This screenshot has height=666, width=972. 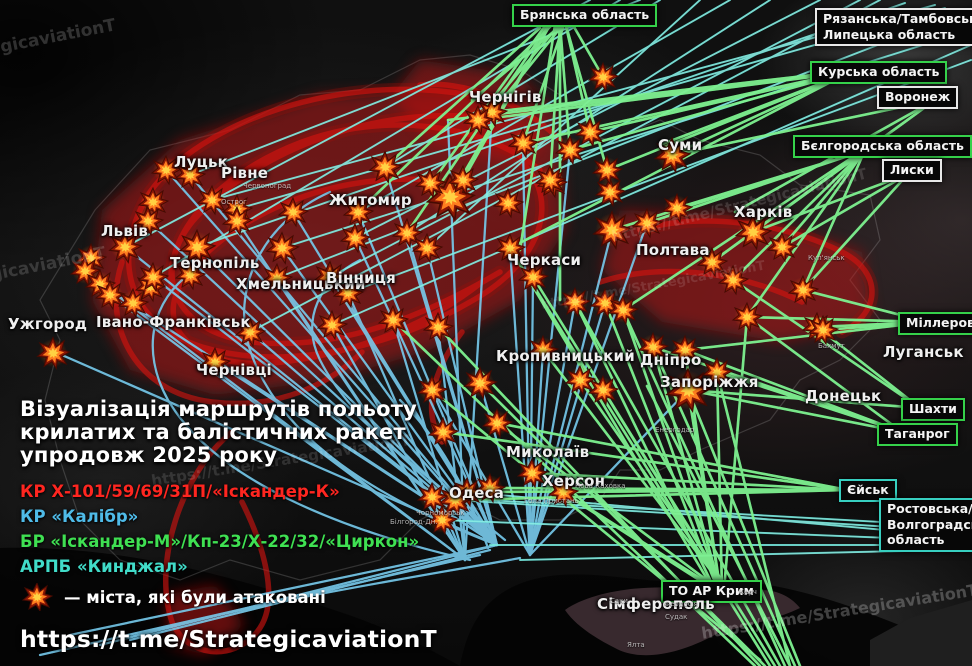 I want to click on region-label: Бєлгородська область, so click(x=882, y=146).